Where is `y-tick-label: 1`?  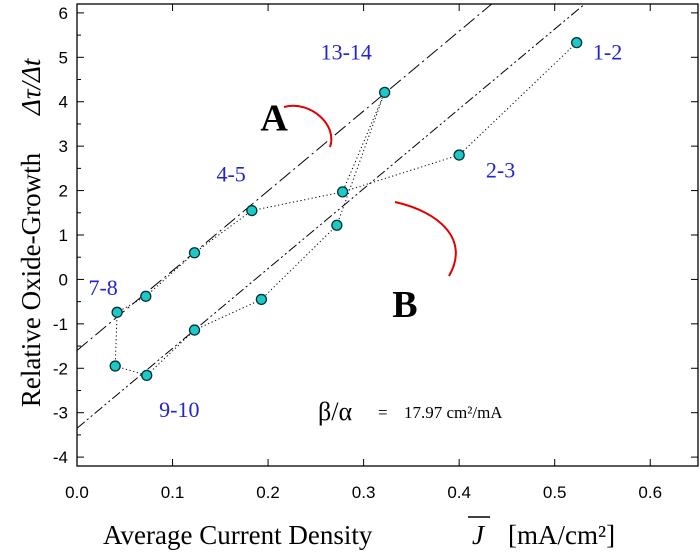
y-tick-label: 1 is located at coordinates (63, 235).